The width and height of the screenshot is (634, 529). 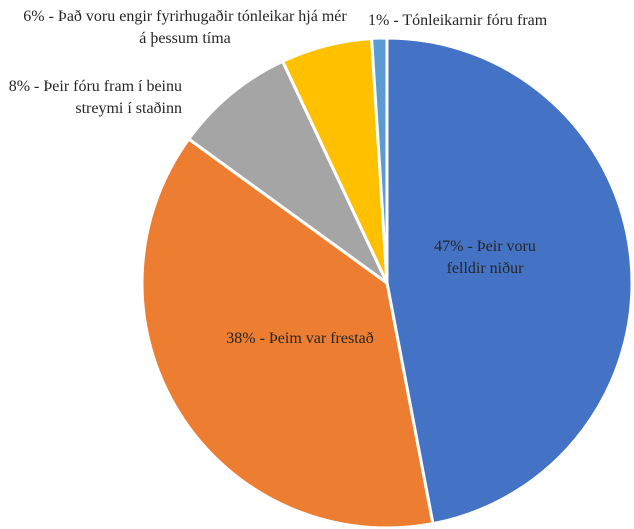 What do you see at coordinates (458, 20) in the screenshot?
I see `data-label: 1% - Tónleikarnir fóru fram` at bounding box center [458, 20].